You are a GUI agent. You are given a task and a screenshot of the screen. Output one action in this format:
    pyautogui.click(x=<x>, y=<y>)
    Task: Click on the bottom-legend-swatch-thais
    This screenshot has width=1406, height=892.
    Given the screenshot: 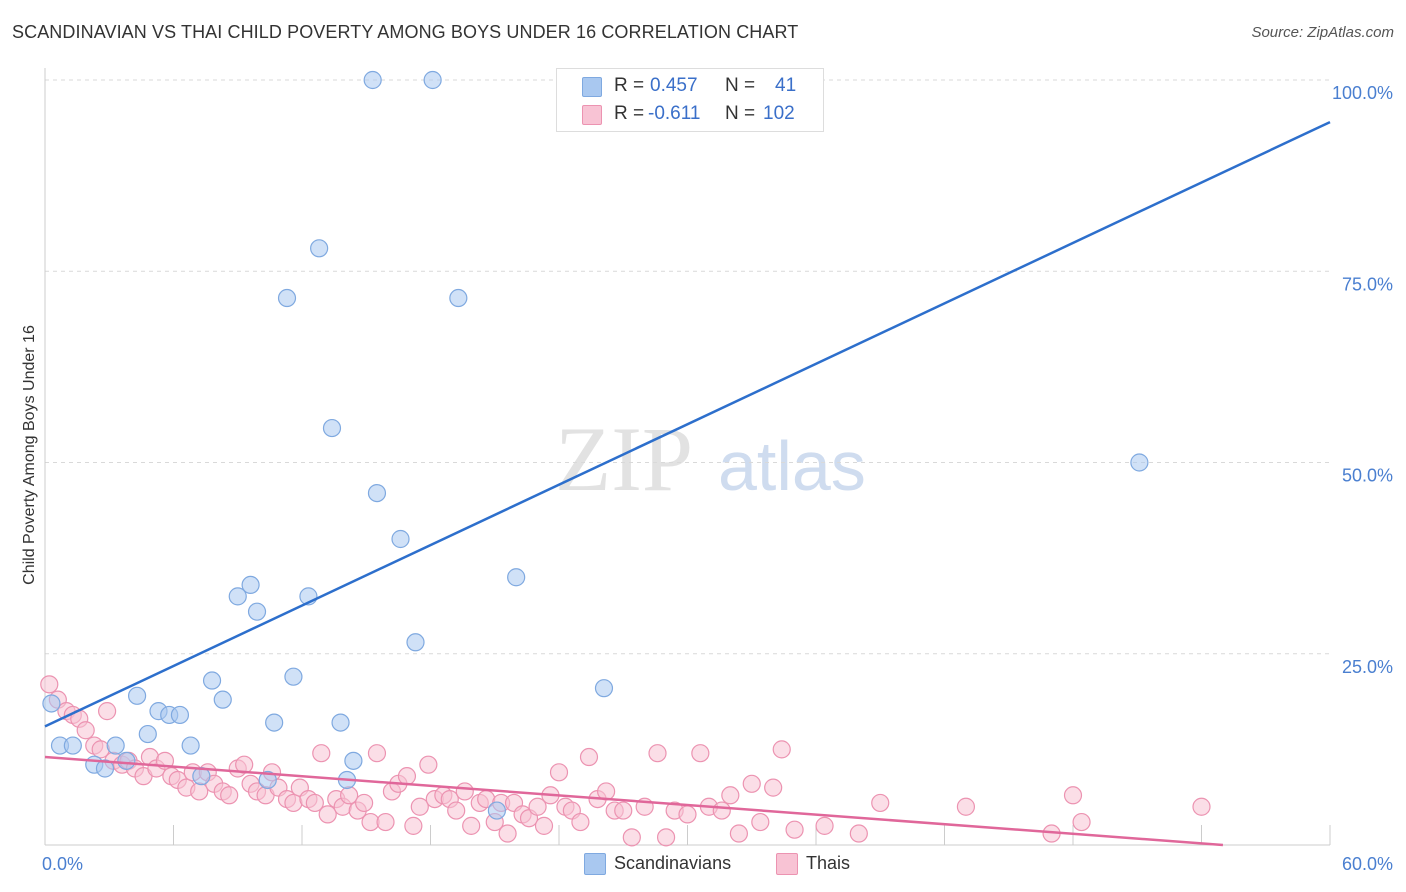 What is the action you would take?
    pyautogui.click(x=787, y=864)
    